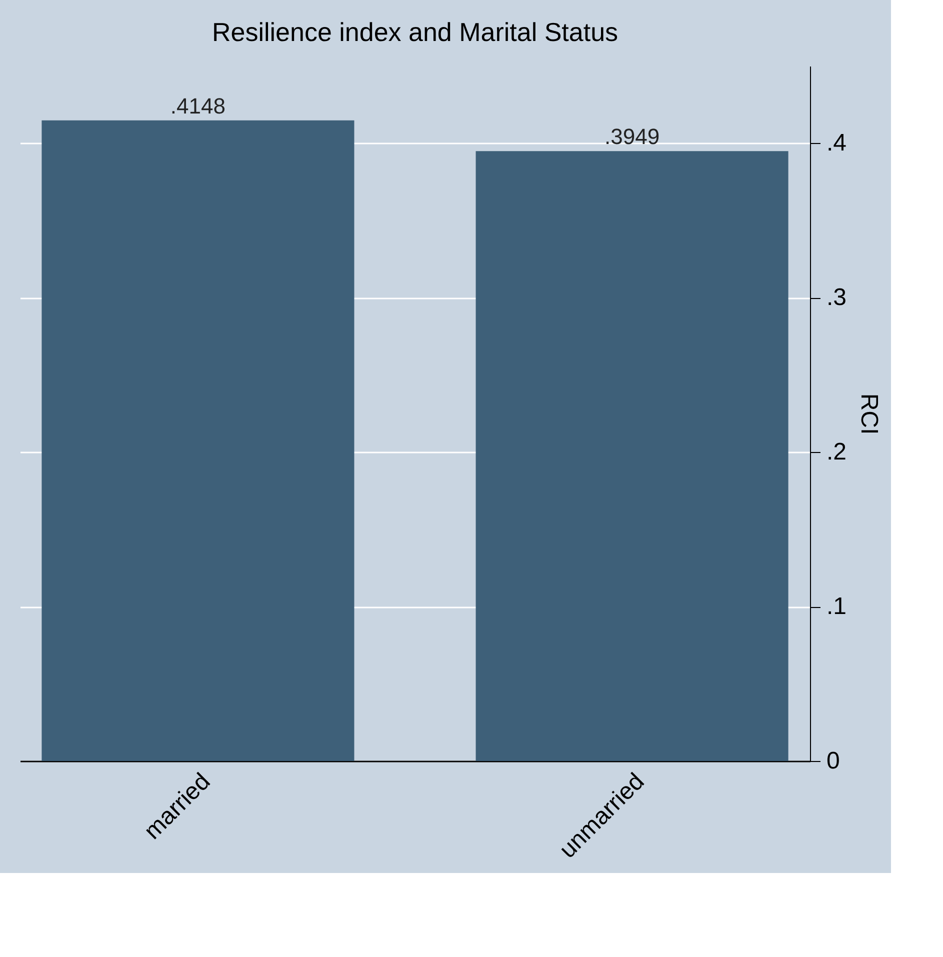 The height and width of the screenshot is (957, 943). Describe the element at coordinates (869, 414) in the screenshot. I see `y-axis-title: RCI` at that location.